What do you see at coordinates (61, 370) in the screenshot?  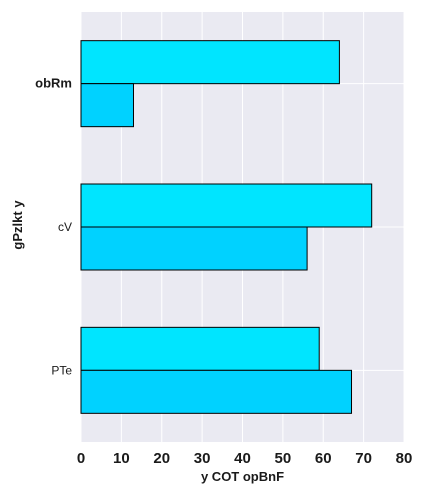 I see `y-tick-label: PTe` at bounding box center [61, 370].